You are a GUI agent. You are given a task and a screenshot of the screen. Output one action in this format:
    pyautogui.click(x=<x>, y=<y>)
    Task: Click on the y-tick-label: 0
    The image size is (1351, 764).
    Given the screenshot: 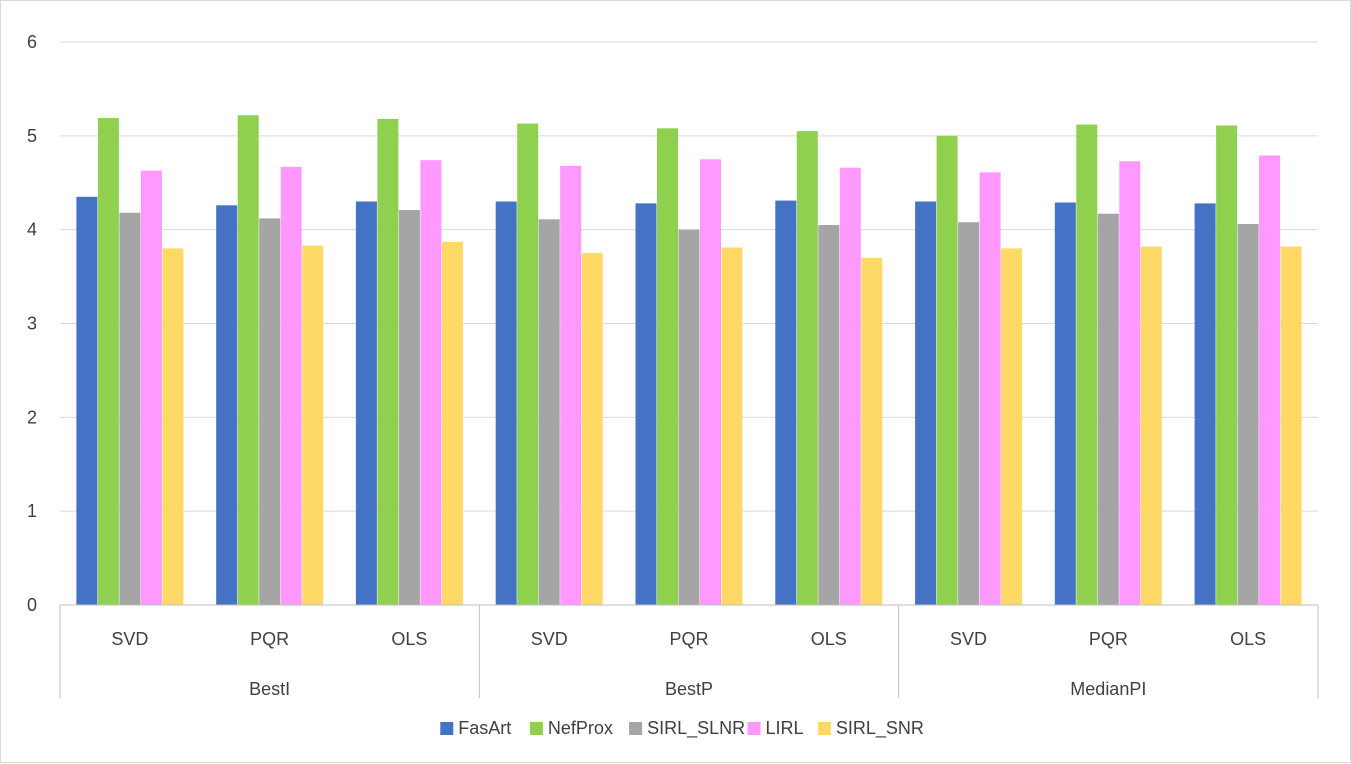 What is the action you would take?
    pyautogui.click(x=32, y=605)
    